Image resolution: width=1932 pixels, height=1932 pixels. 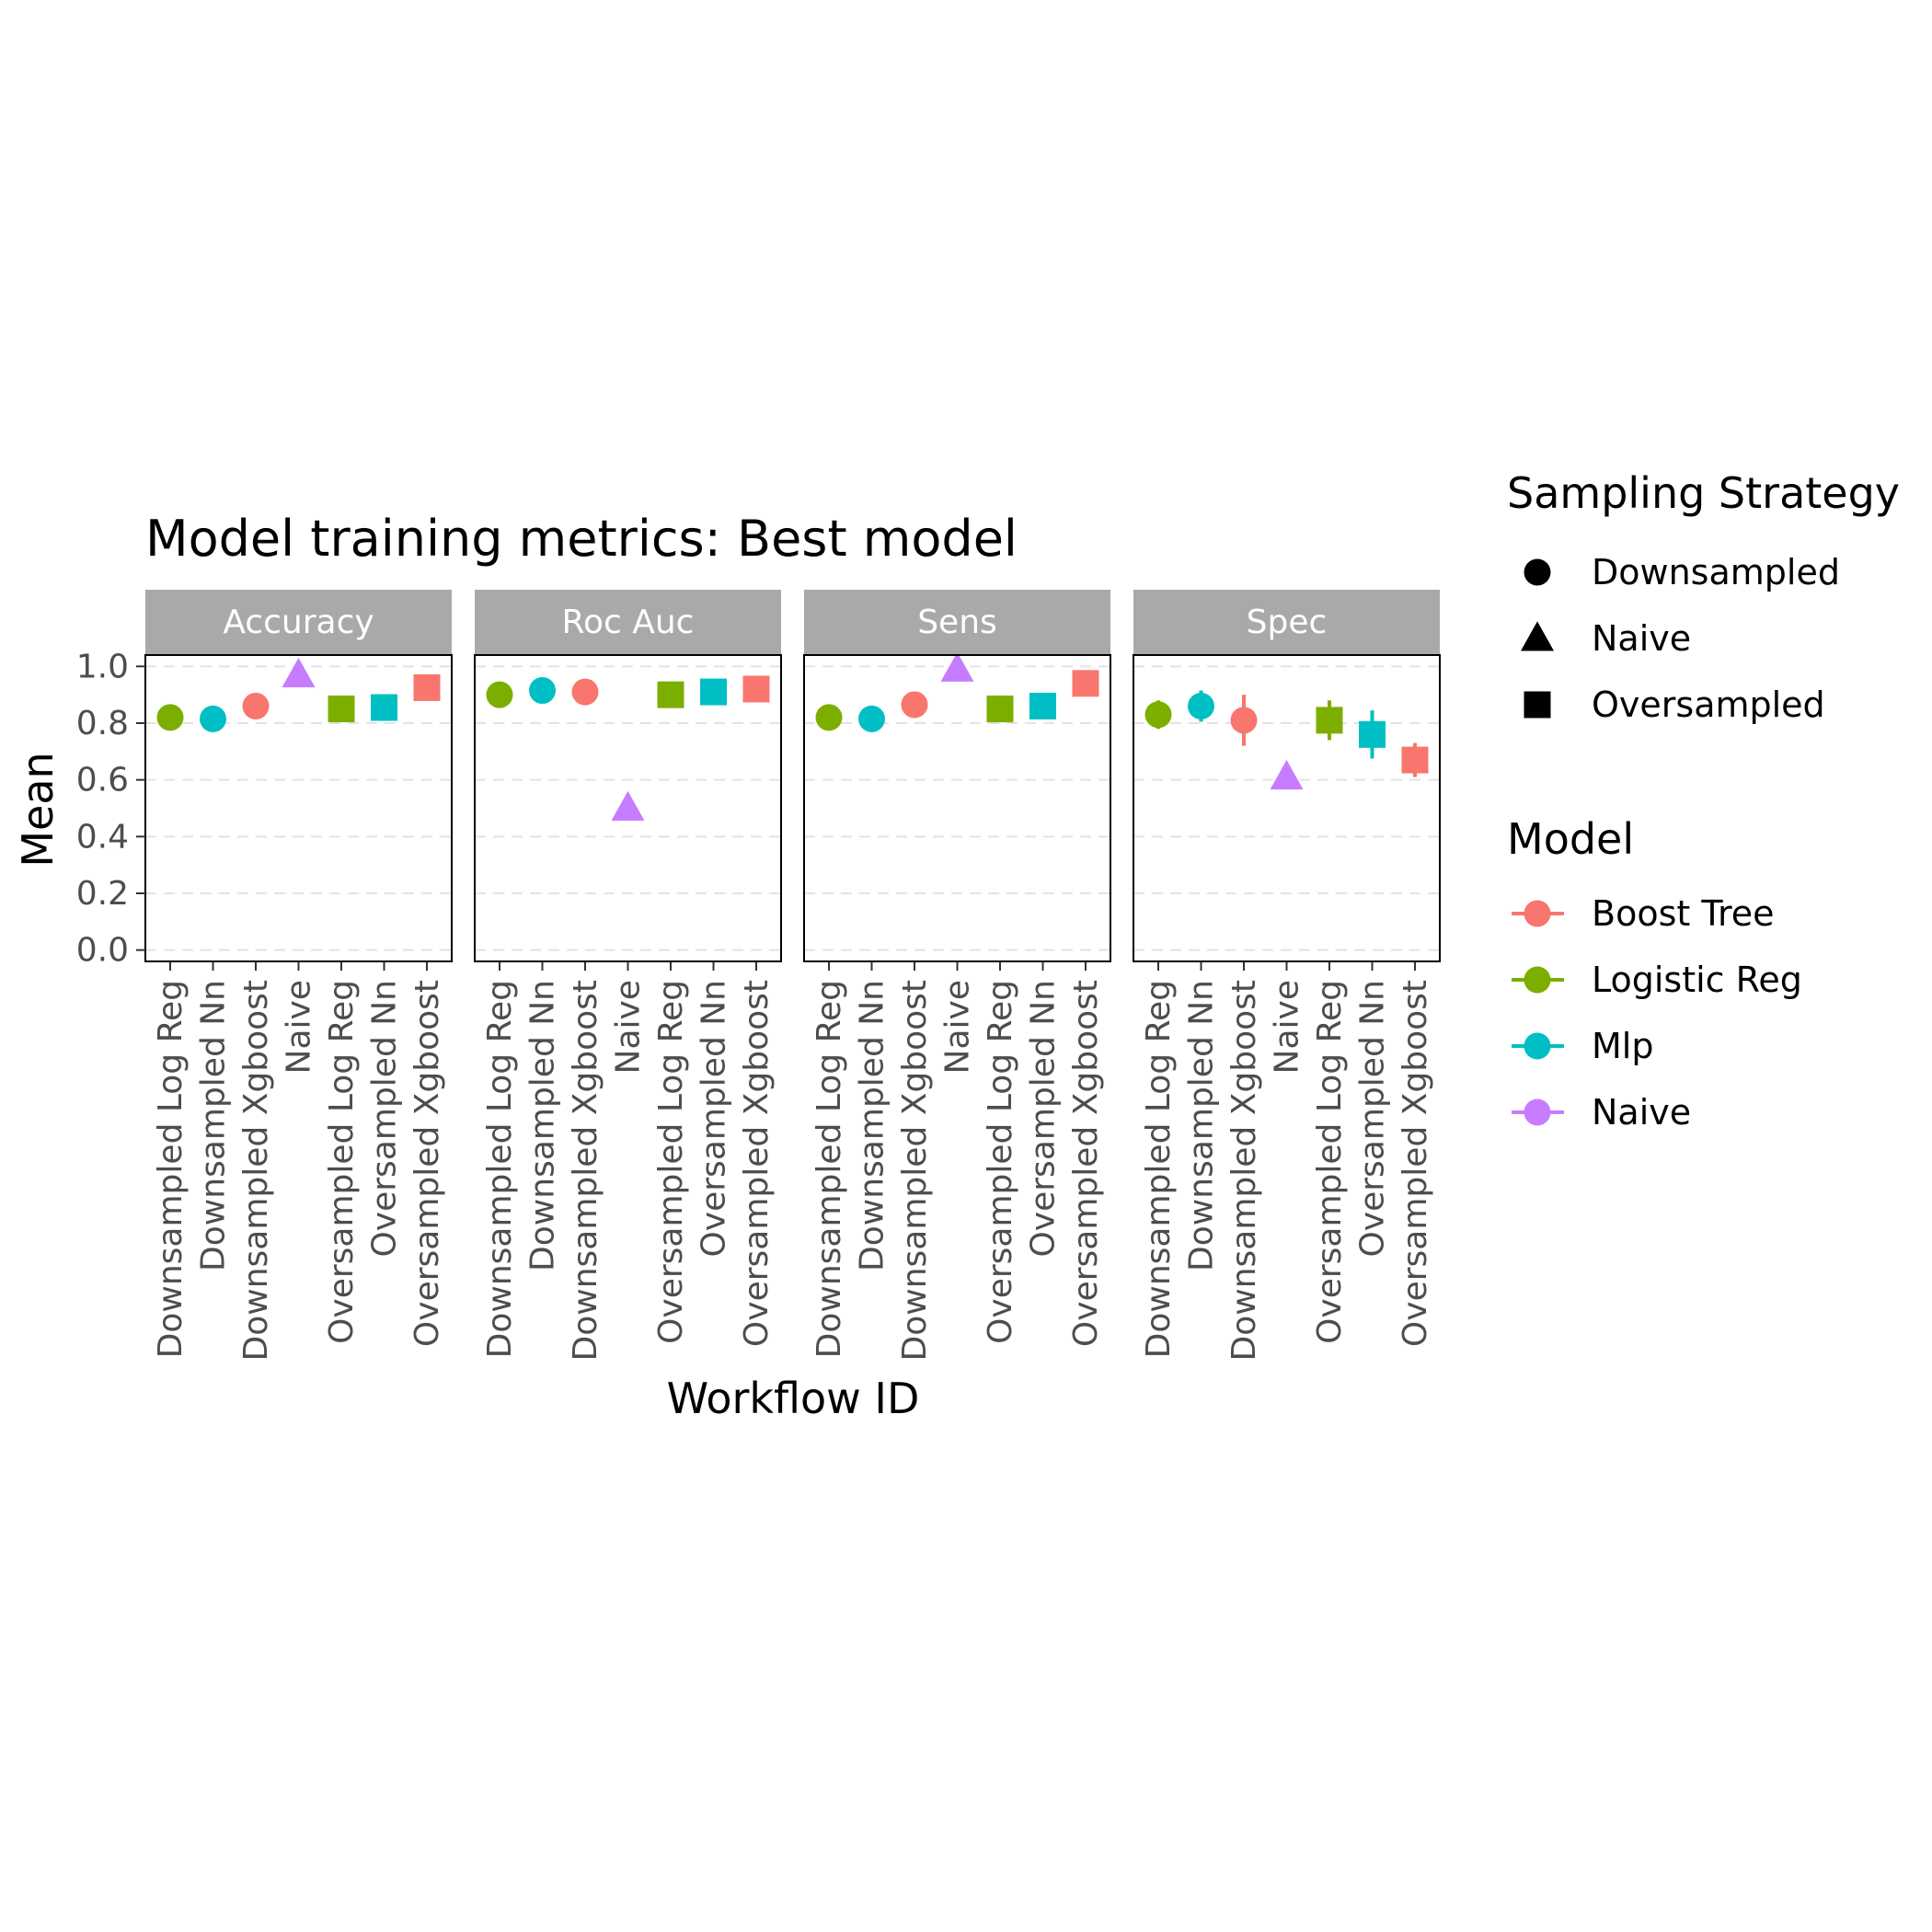 I want to click on legend-color-title: Model, so click(x=1570, y=839).